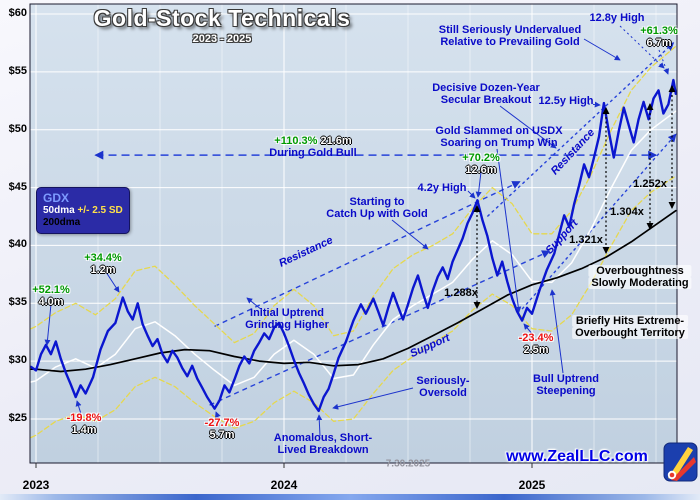 This screenshot has width=700, height=500. I want to click on arrow-4-2y-high, so click(471, 194).